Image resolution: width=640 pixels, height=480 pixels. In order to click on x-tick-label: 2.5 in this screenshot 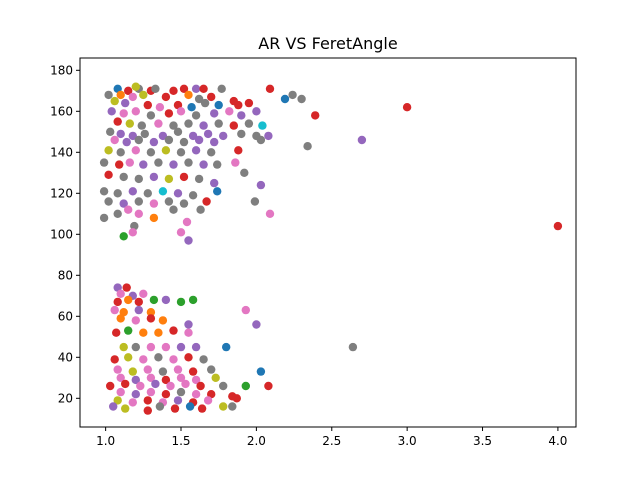, I will do `click(331, 441)`.